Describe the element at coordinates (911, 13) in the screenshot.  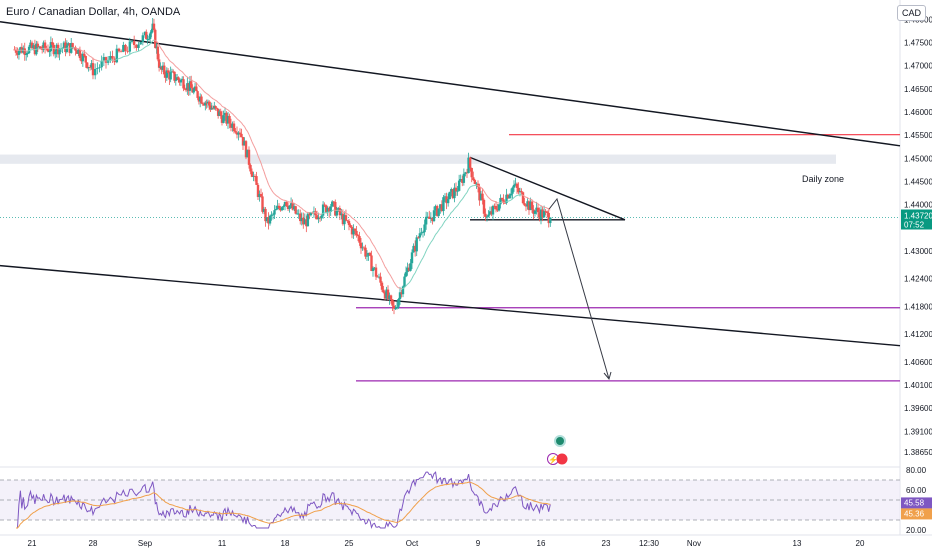
I see `currency-badge: CAD` at that location.